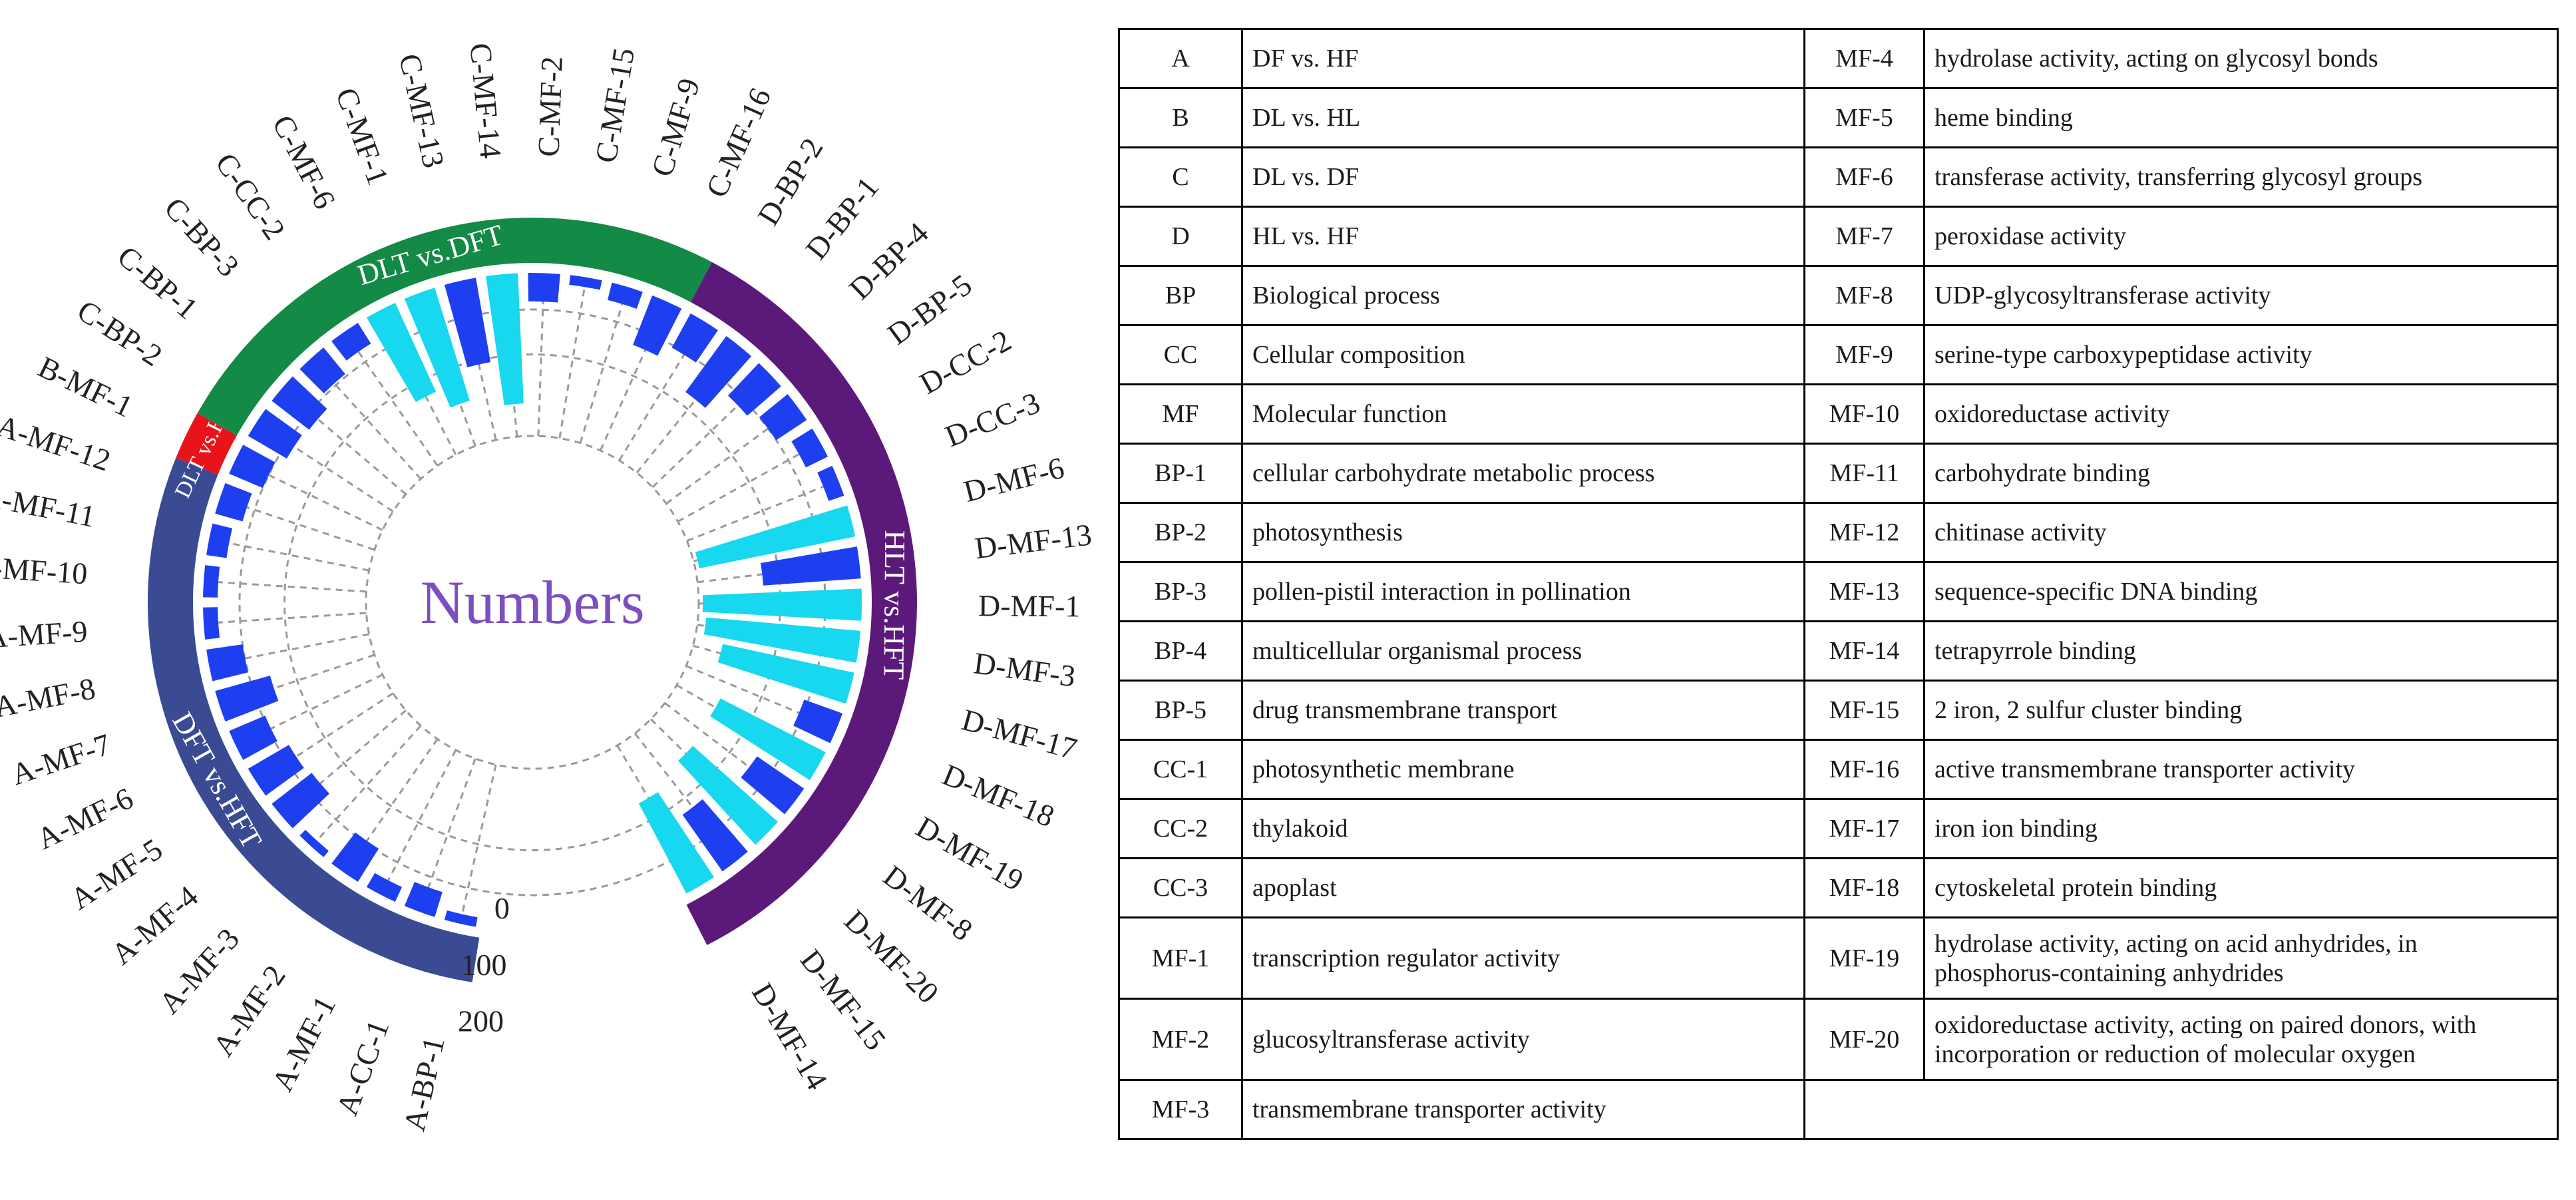 Image resolution: width=2576 pixels, height=1200 pixels. I want to click on legend-code: A, so click(1180, 58).